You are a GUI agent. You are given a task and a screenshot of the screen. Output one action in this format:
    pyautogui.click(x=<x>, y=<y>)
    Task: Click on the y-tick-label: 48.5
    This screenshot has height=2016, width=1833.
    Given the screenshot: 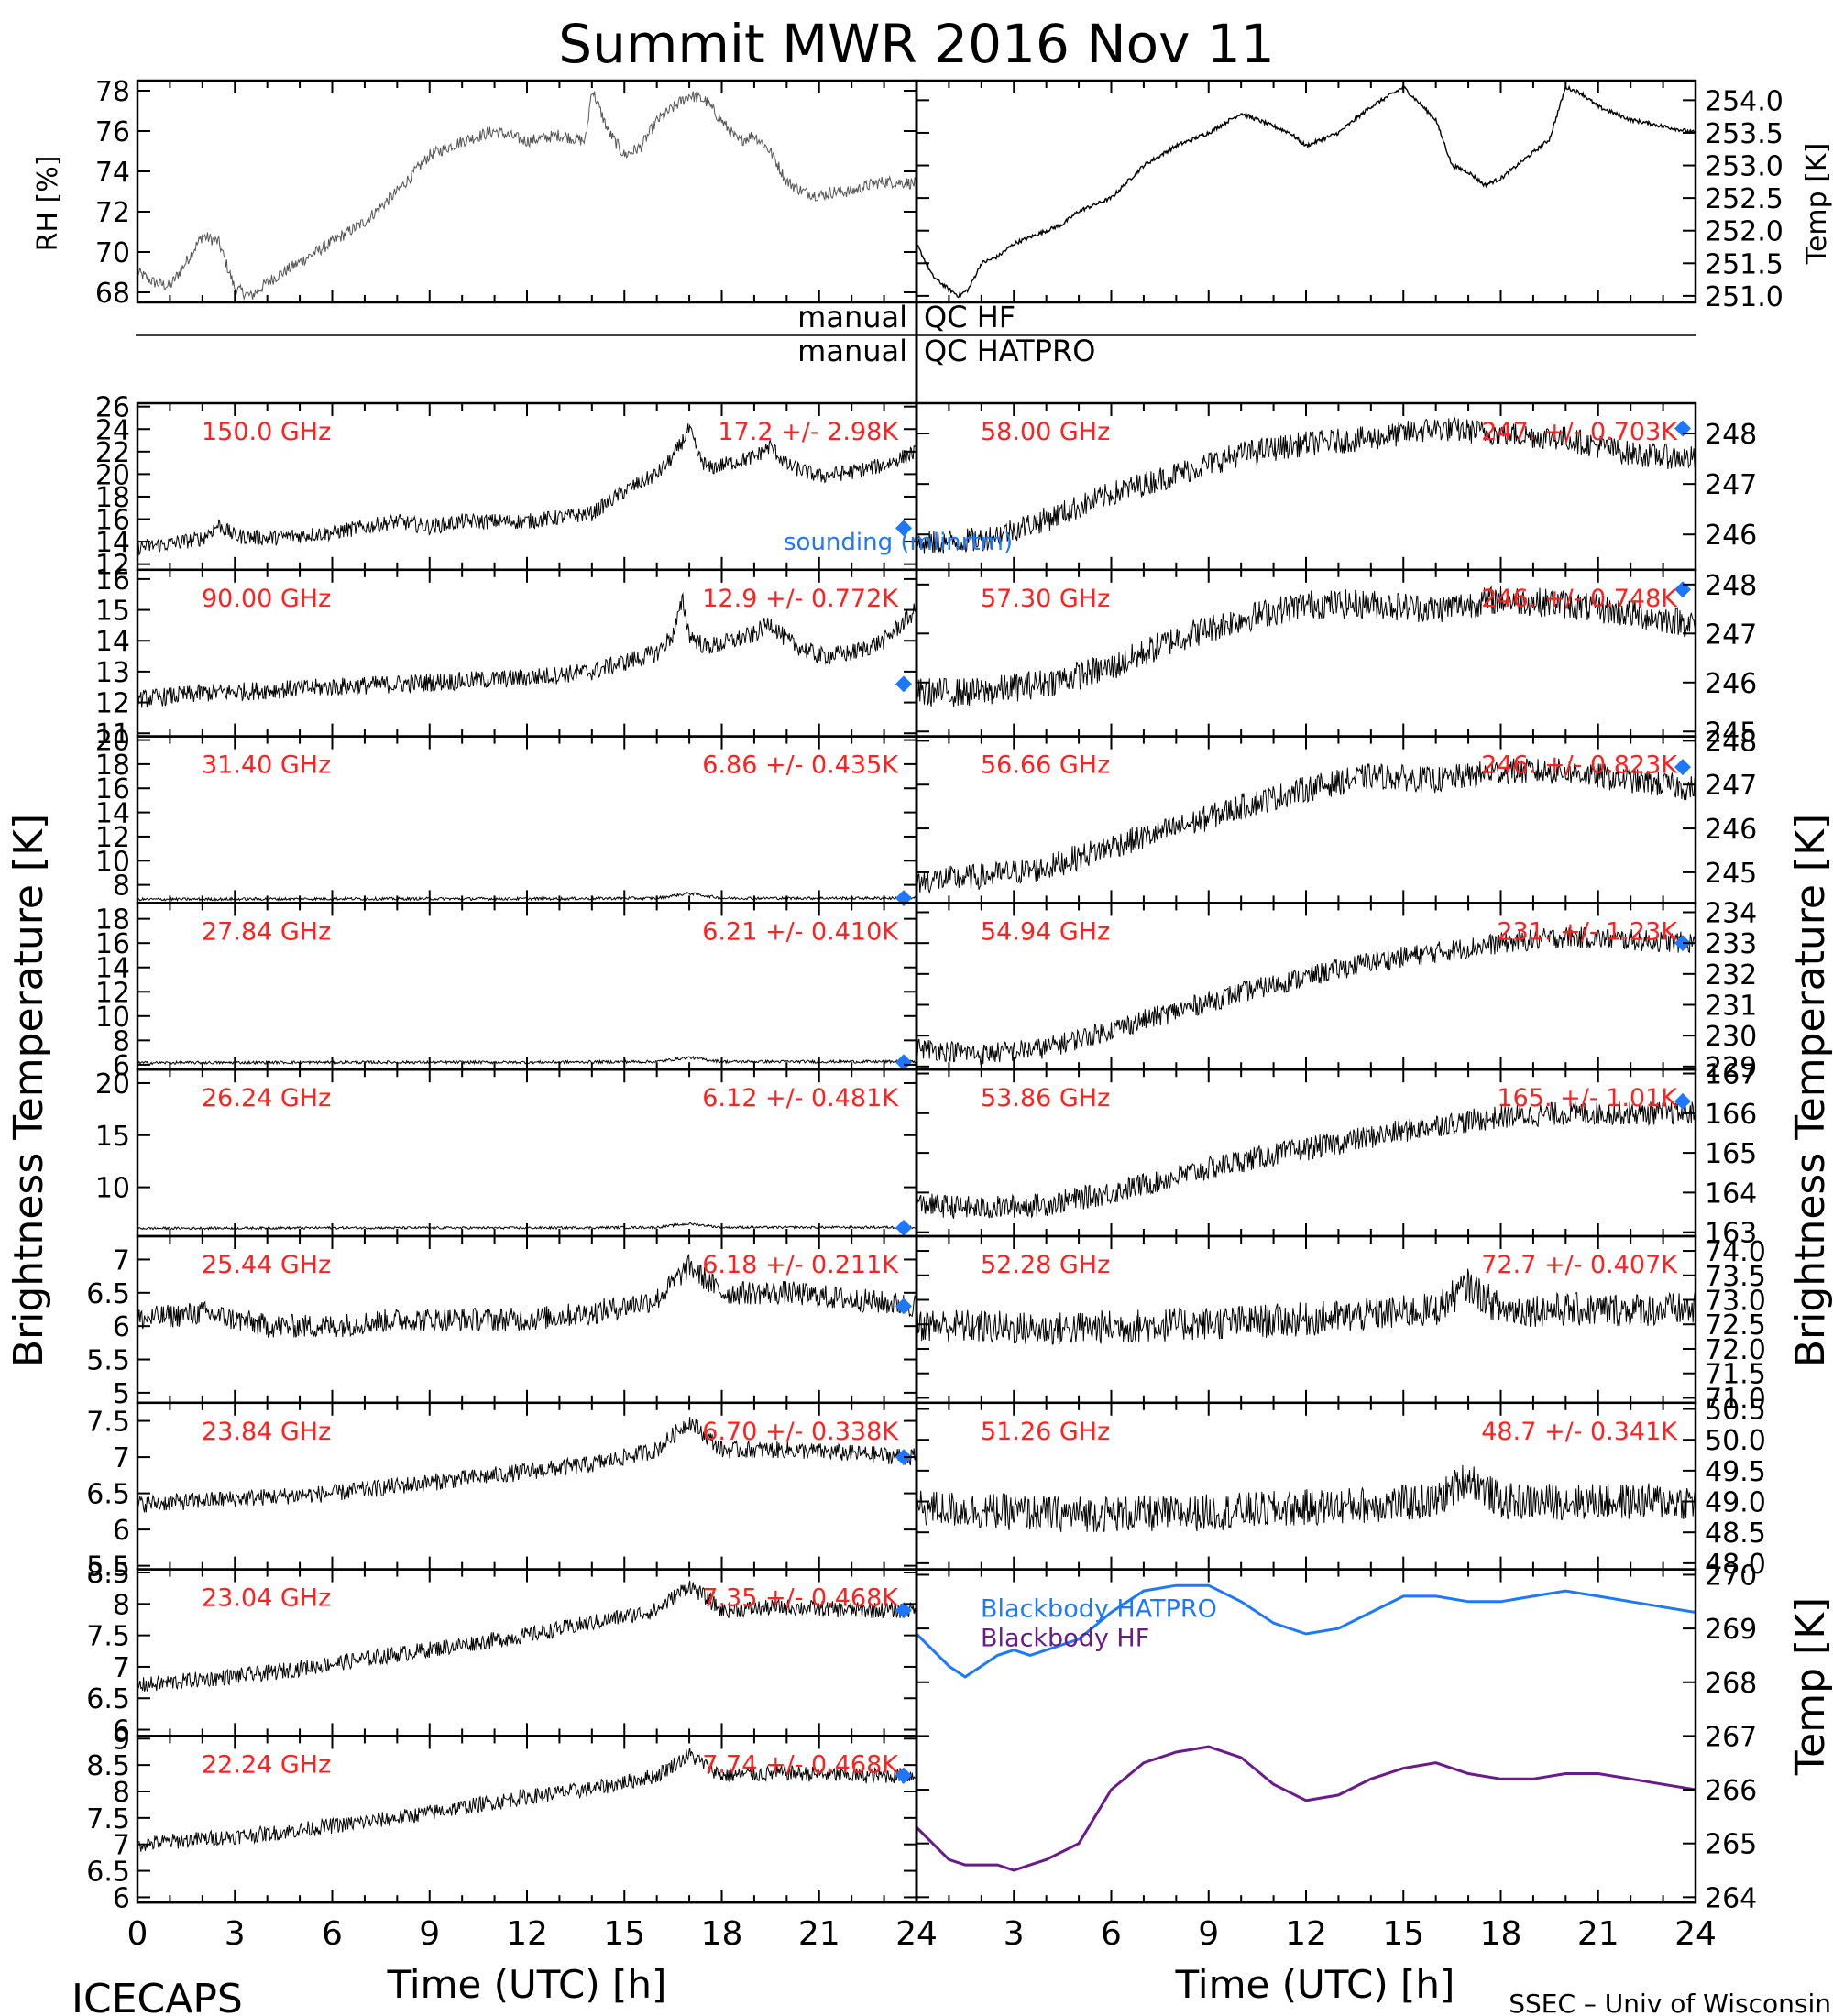 What is the action you would take?
    pyautogui.click(x=1735, y=1533)
    